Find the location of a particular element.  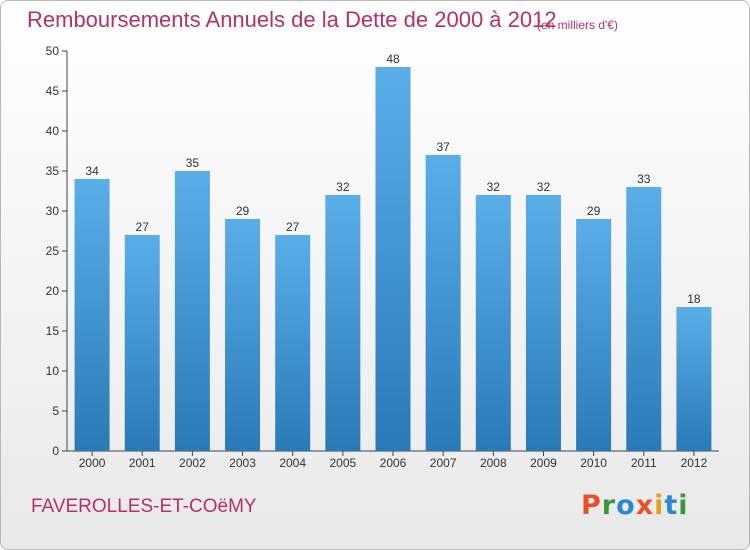

commune-name: FAVEROLLES-ET-COëMY is located at coordinates (144, 506).